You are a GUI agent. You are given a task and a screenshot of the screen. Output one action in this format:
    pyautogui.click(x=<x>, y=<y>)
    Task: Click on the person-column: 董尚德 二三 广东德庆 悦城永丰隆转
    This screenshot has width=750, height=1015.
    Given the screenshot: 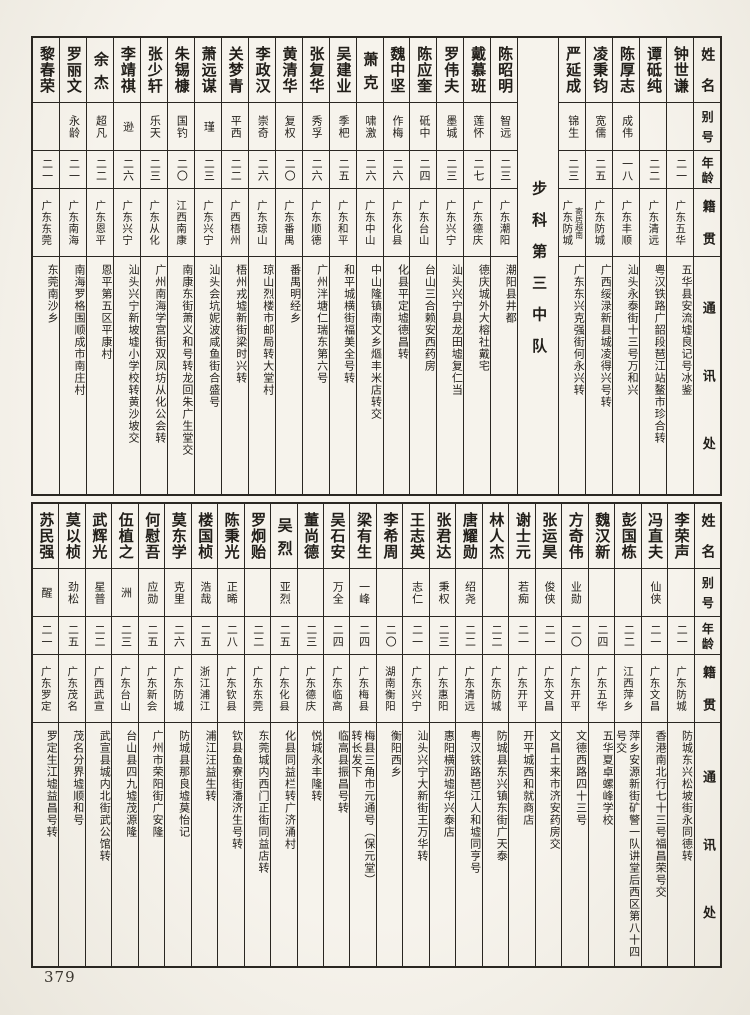 What is the action you would take?
    pyautogui.click(x=310, y=735)
    